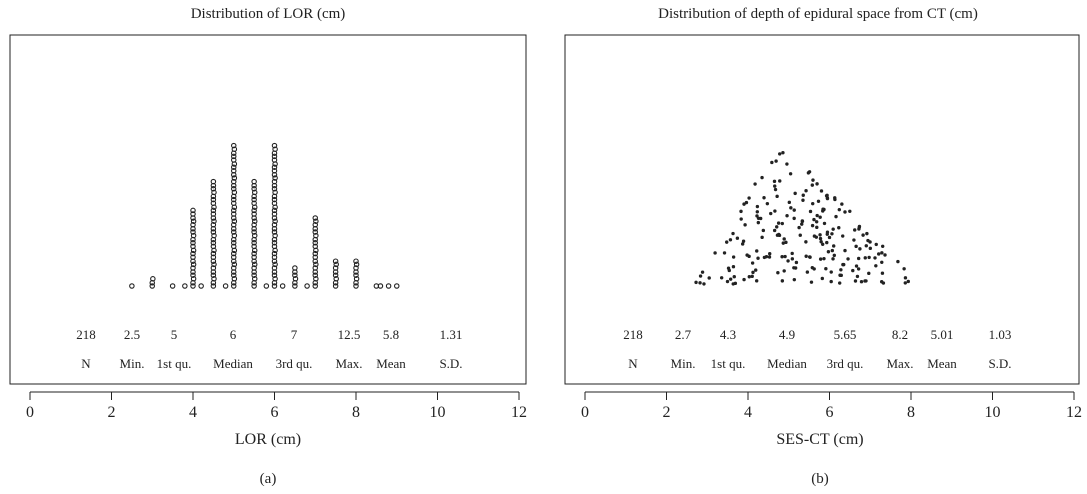 This screenshot has height=494, width=1087. Describe the element at coordinates (450, 363) in the screenshot. I see `stat-label: S.D.` at that location.